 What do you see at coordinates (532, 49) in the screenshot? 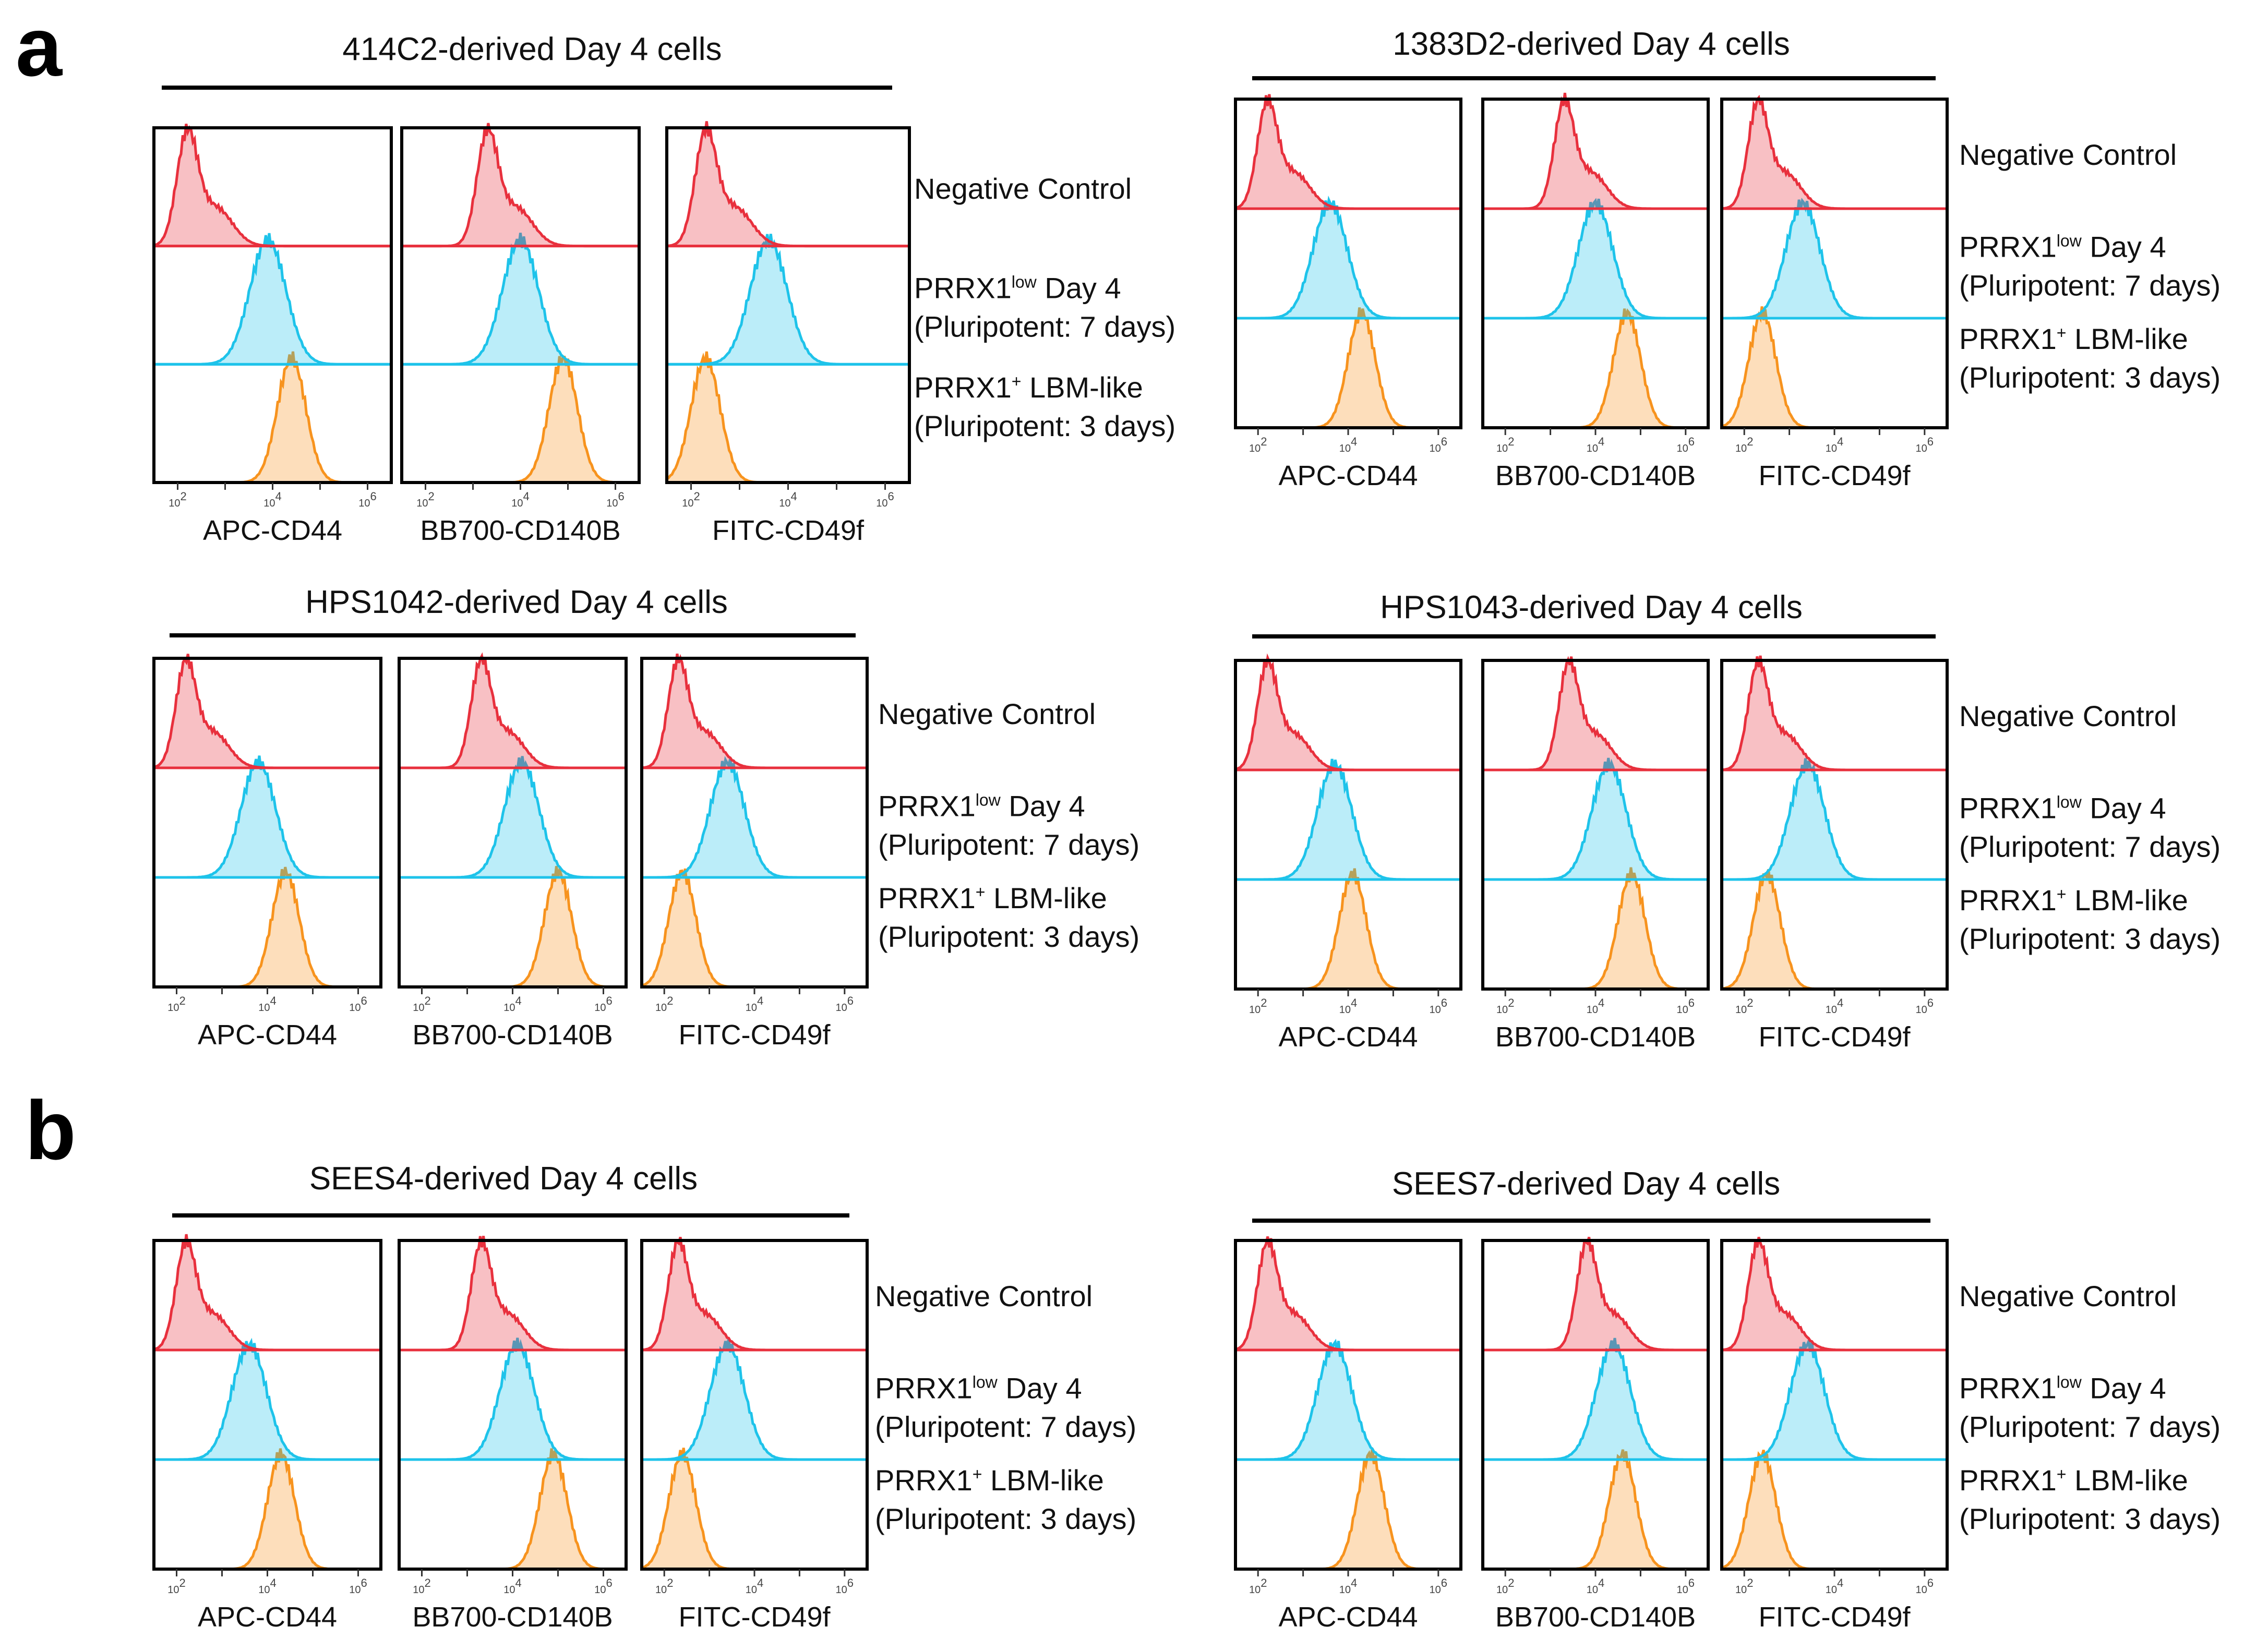
I see `group-title: 414C2-derived Day 4 cells` at bounding box center [532, 49].